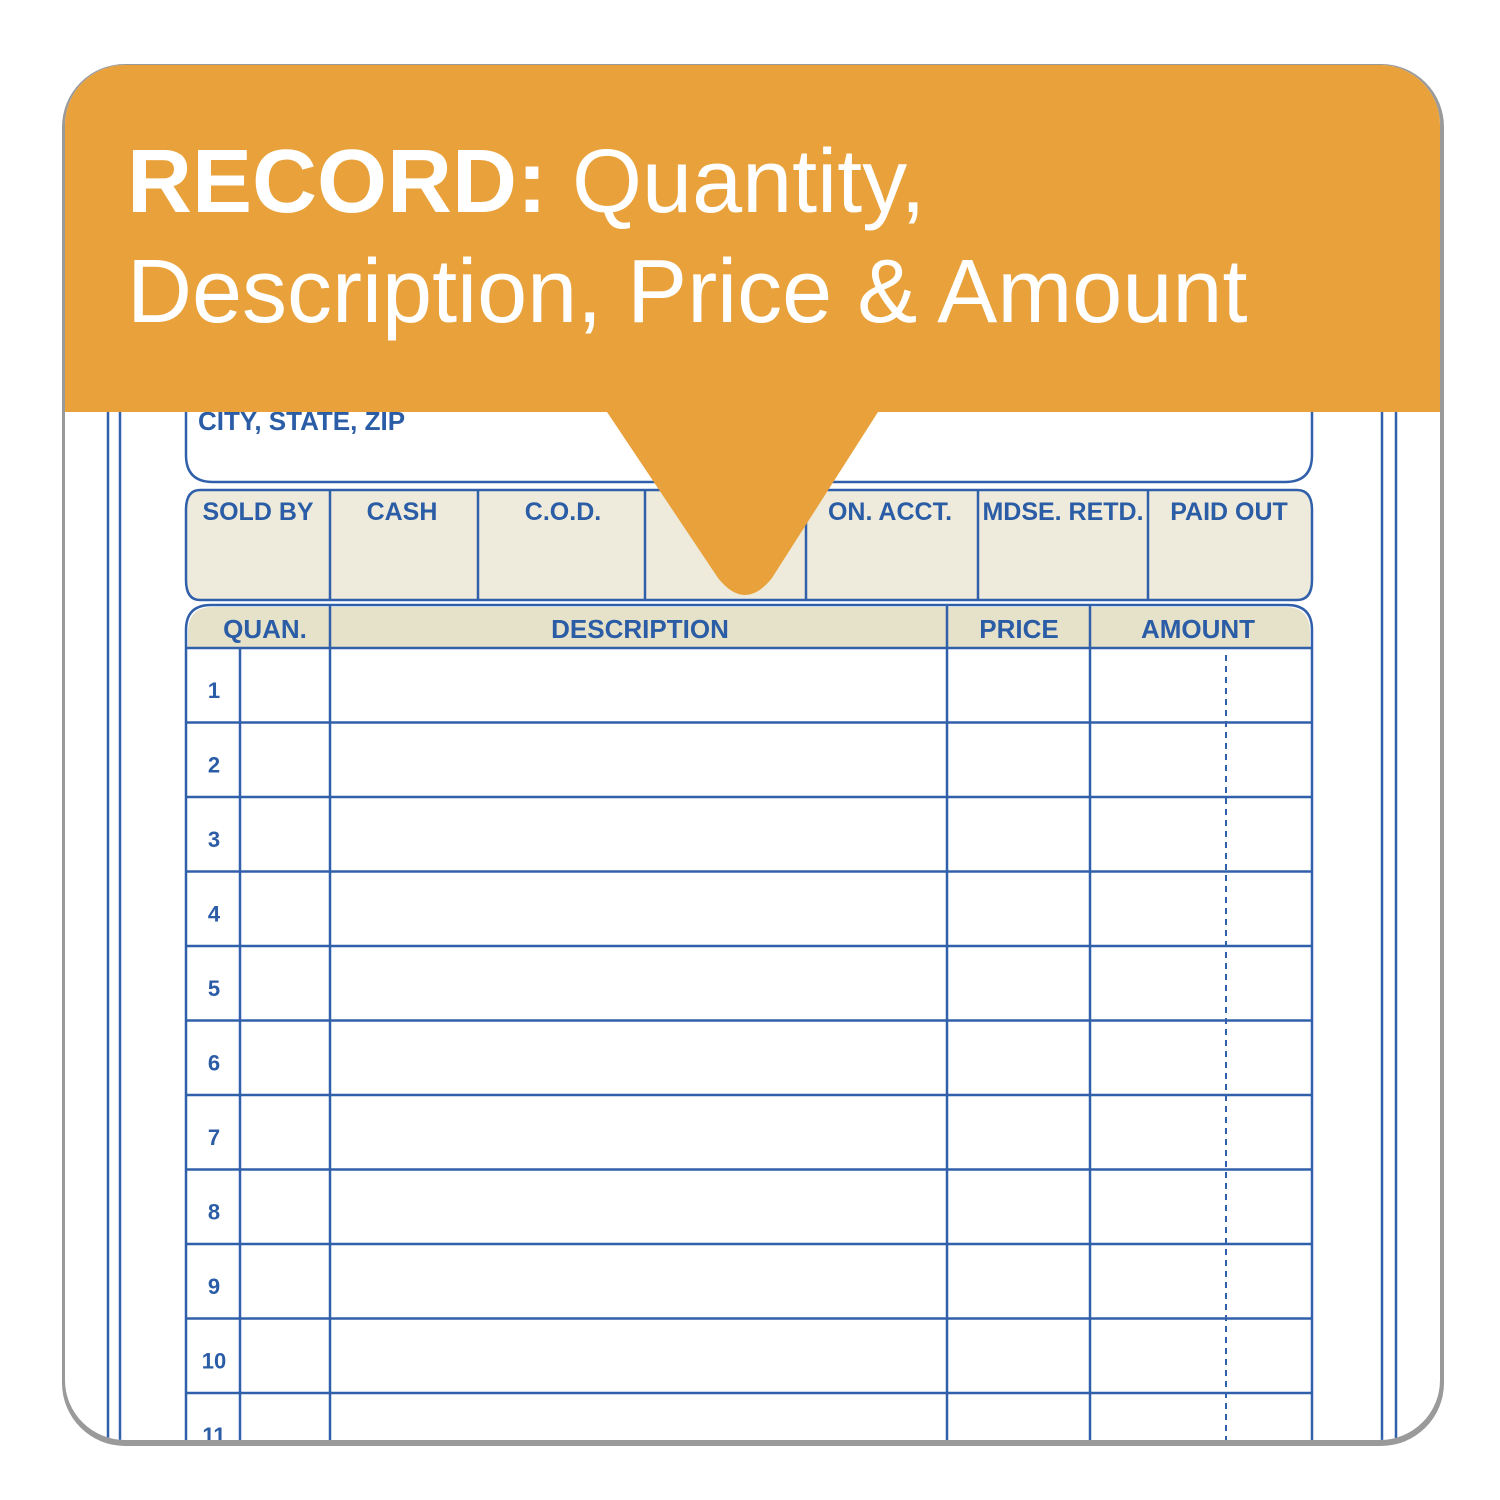 The height and width of the screenshot is (1500, 1500). Describe the element at coordinates (640, 629) in the screenshot. I see `column-header: DESCRIPTION` at that location.